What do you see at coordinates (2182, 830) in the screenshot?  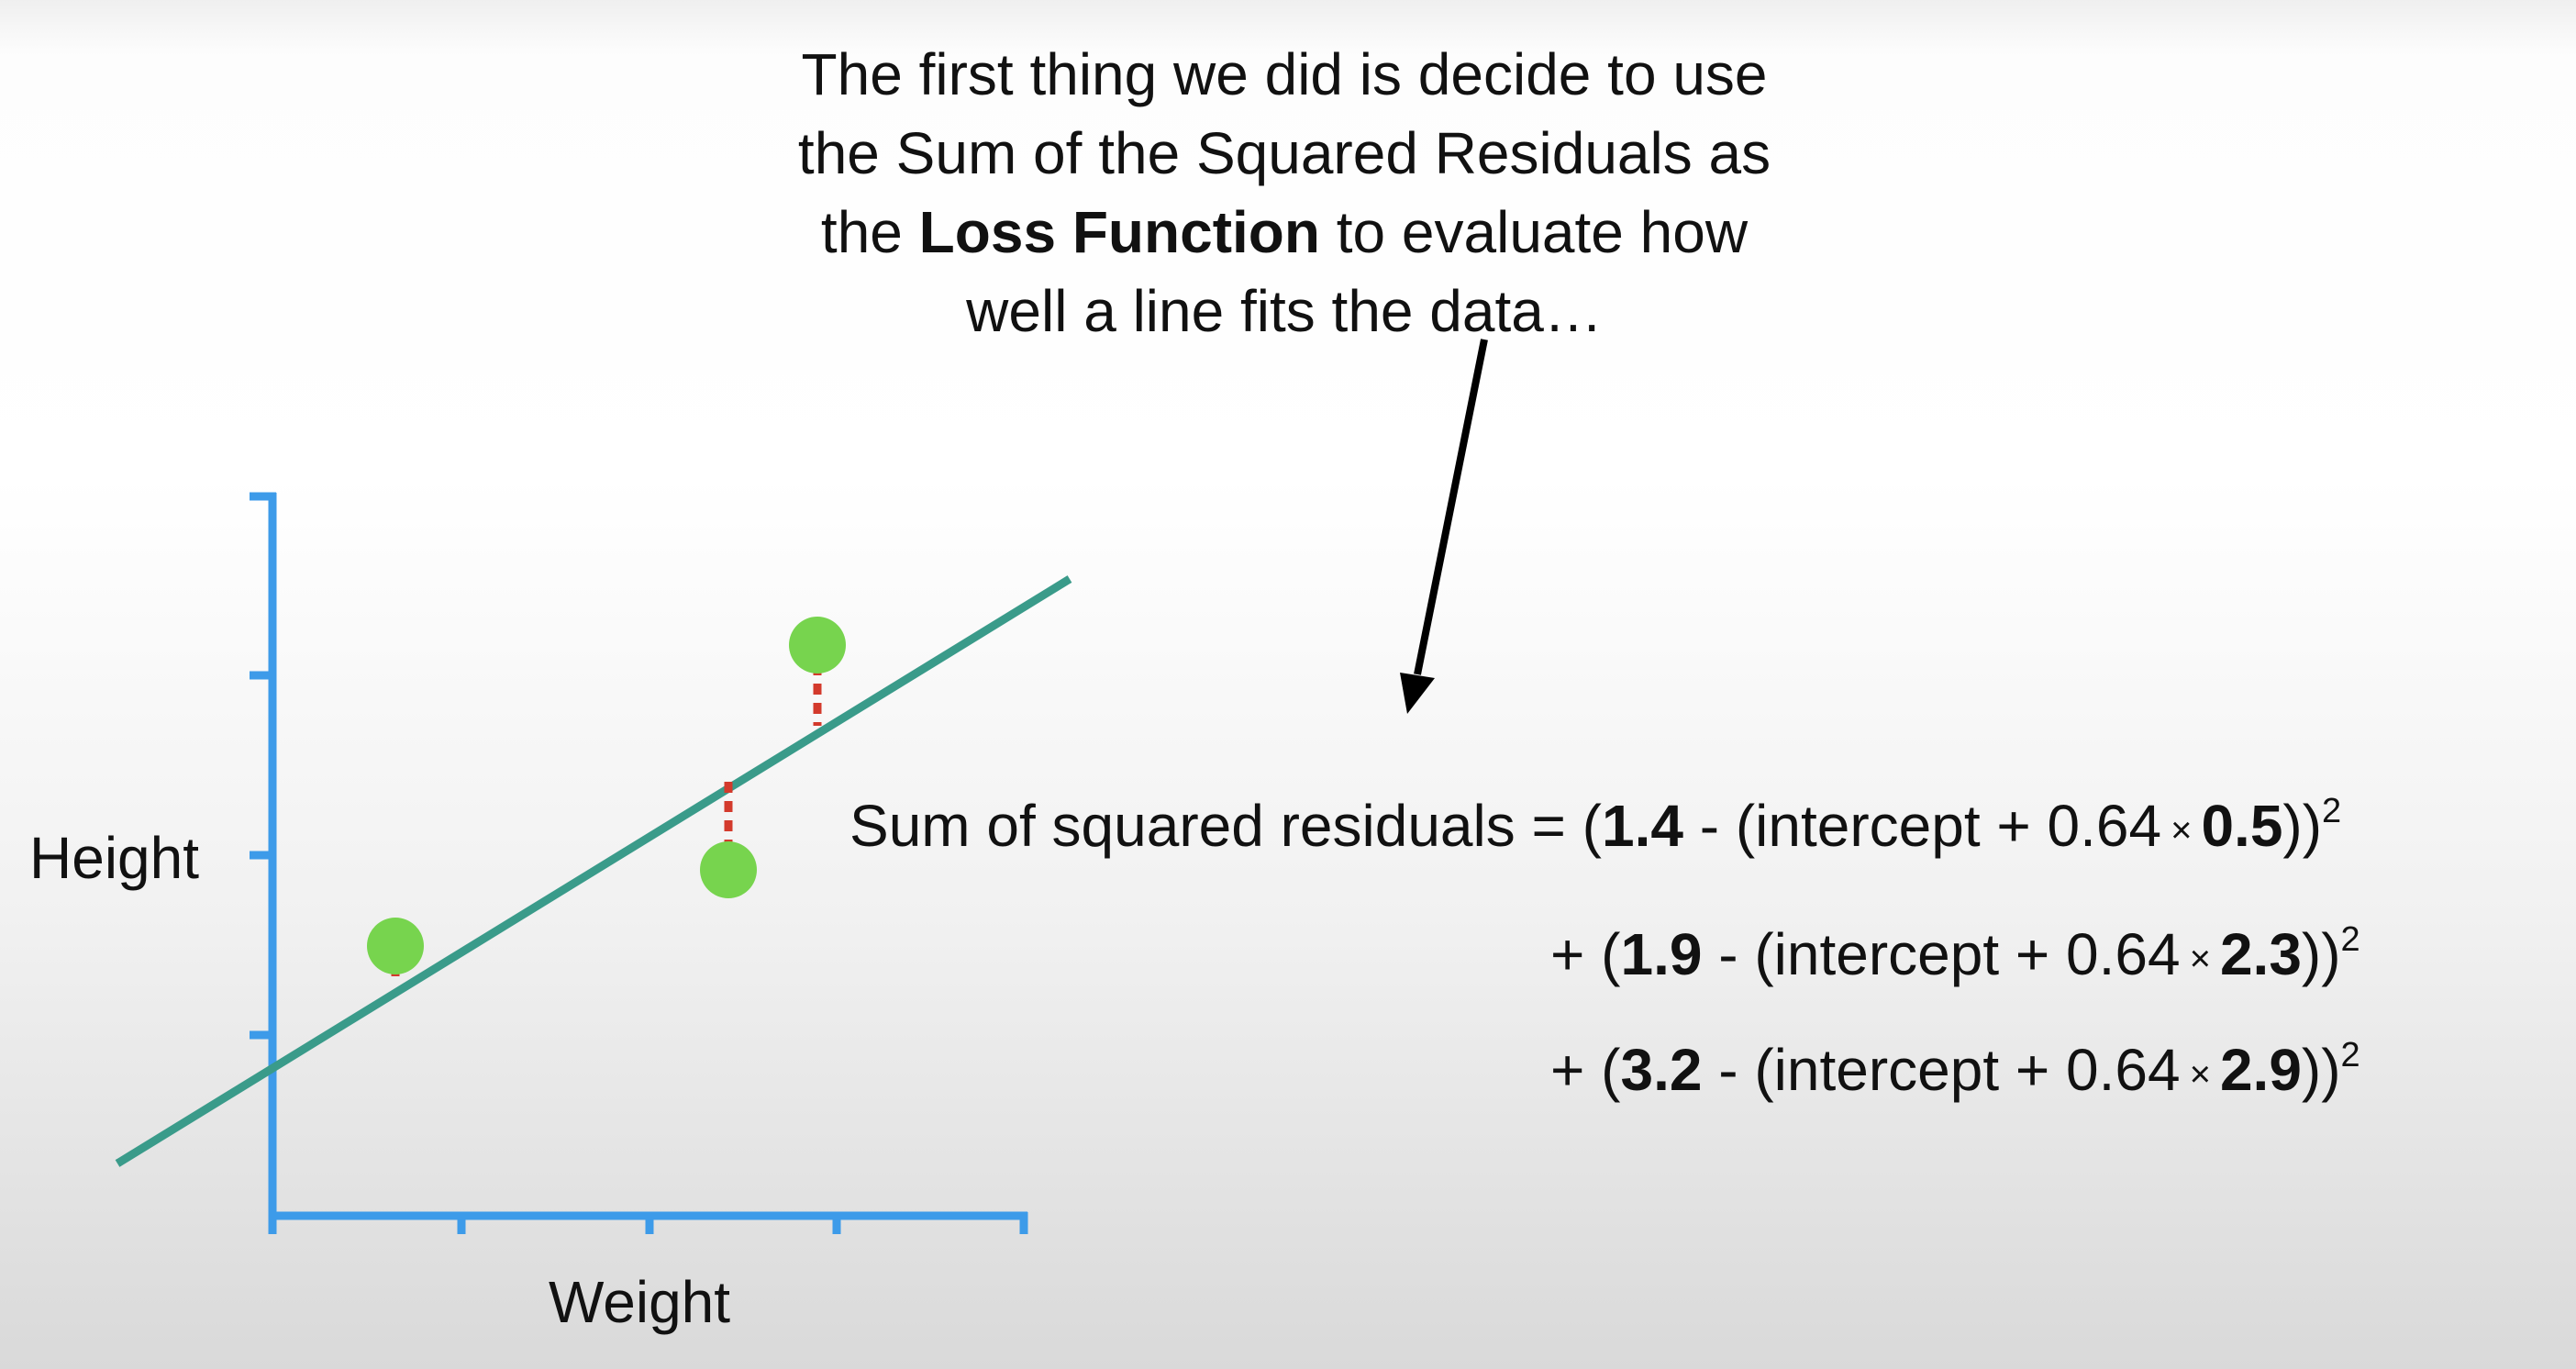 I see `term-1-times: ×` at bounding box center [2182, 830].